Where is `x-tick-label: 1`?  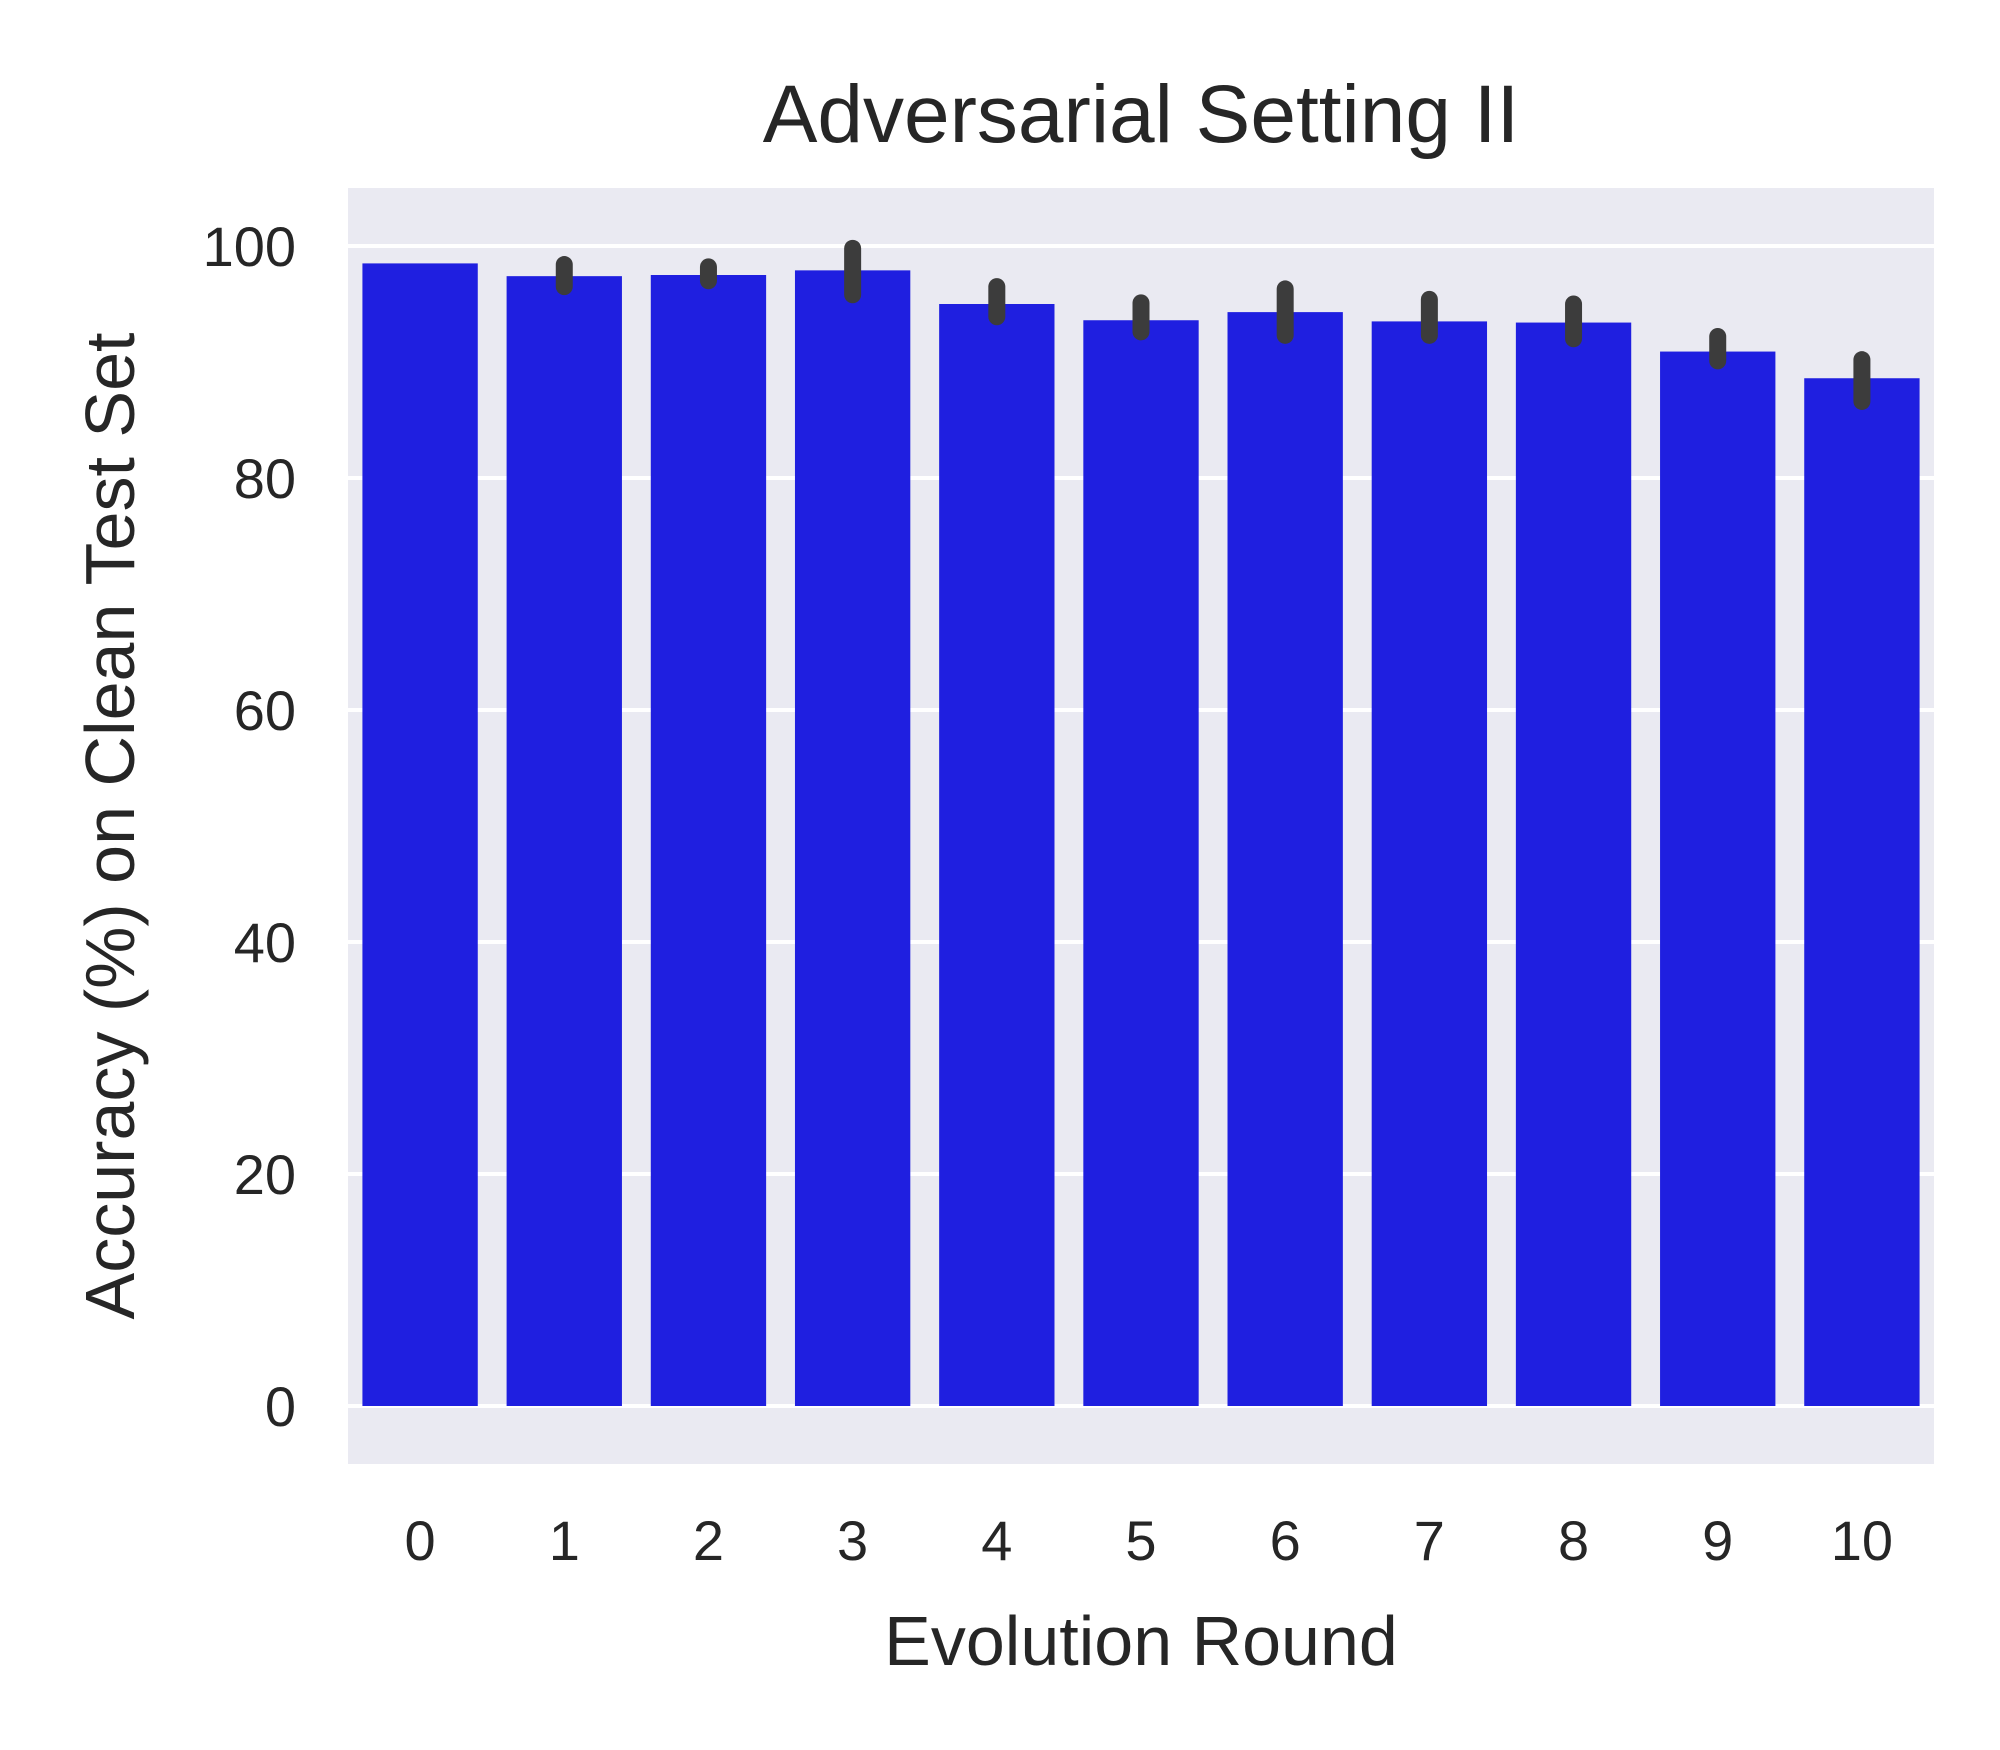
x-tick-label: 1 is located at coordinates (564, 1540).